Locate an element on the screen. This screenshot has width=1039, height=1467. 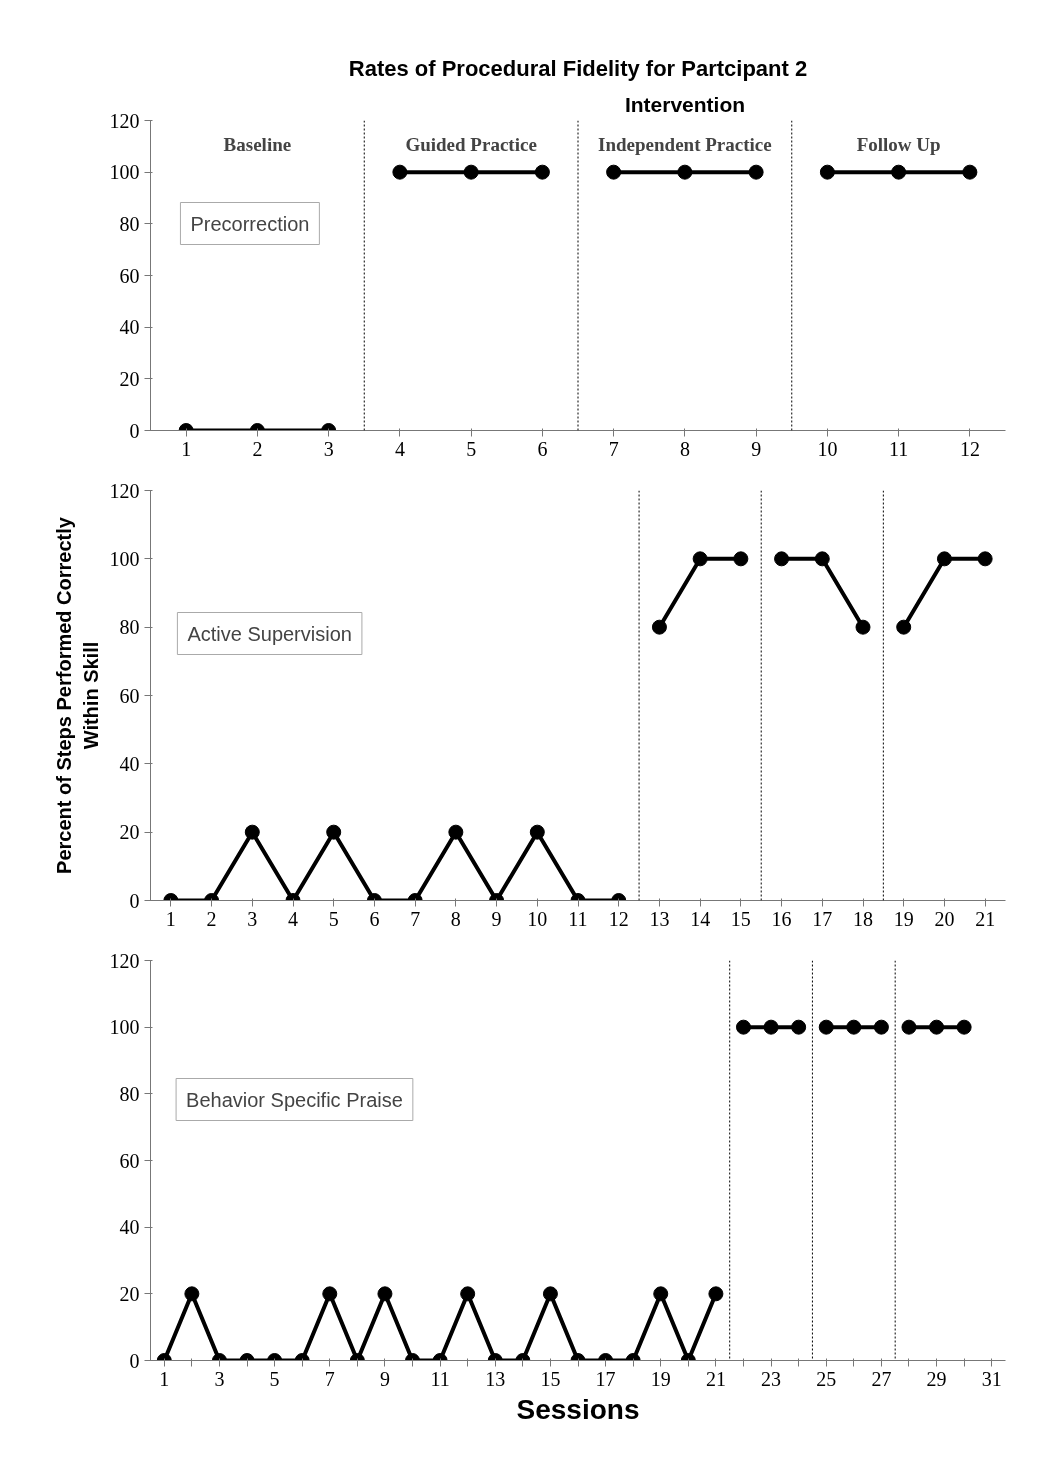
x-tick-label: 23 is located at coordinates (771, 1378).